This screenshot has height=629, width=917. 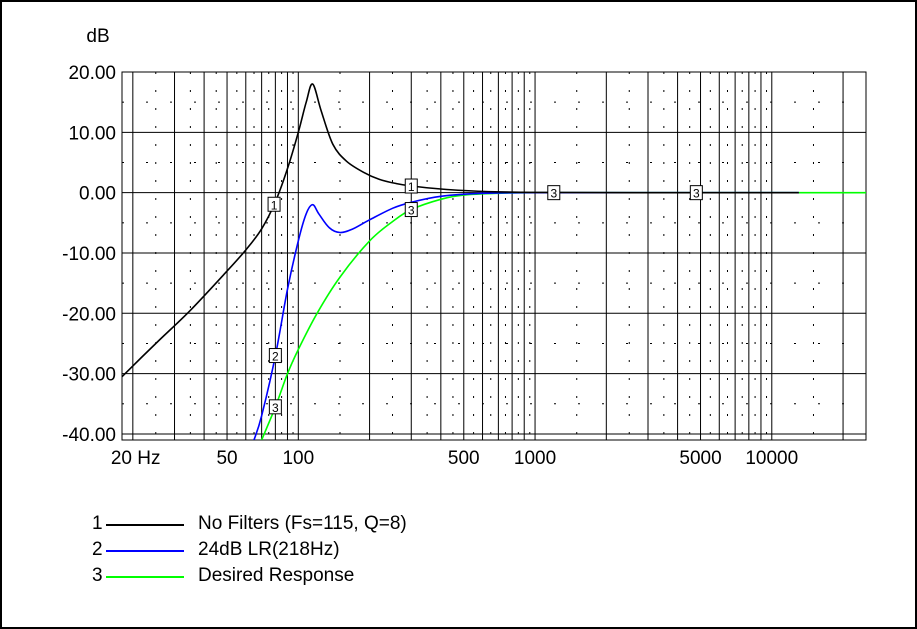 I want to click on y-tick-label: -10.00, so click(x=89, y=254).